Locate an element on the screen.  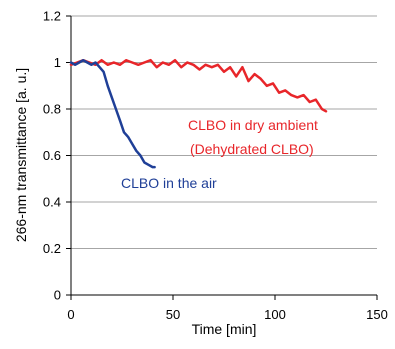
x-tick-label: 0 is located at coordinates (70, 314).